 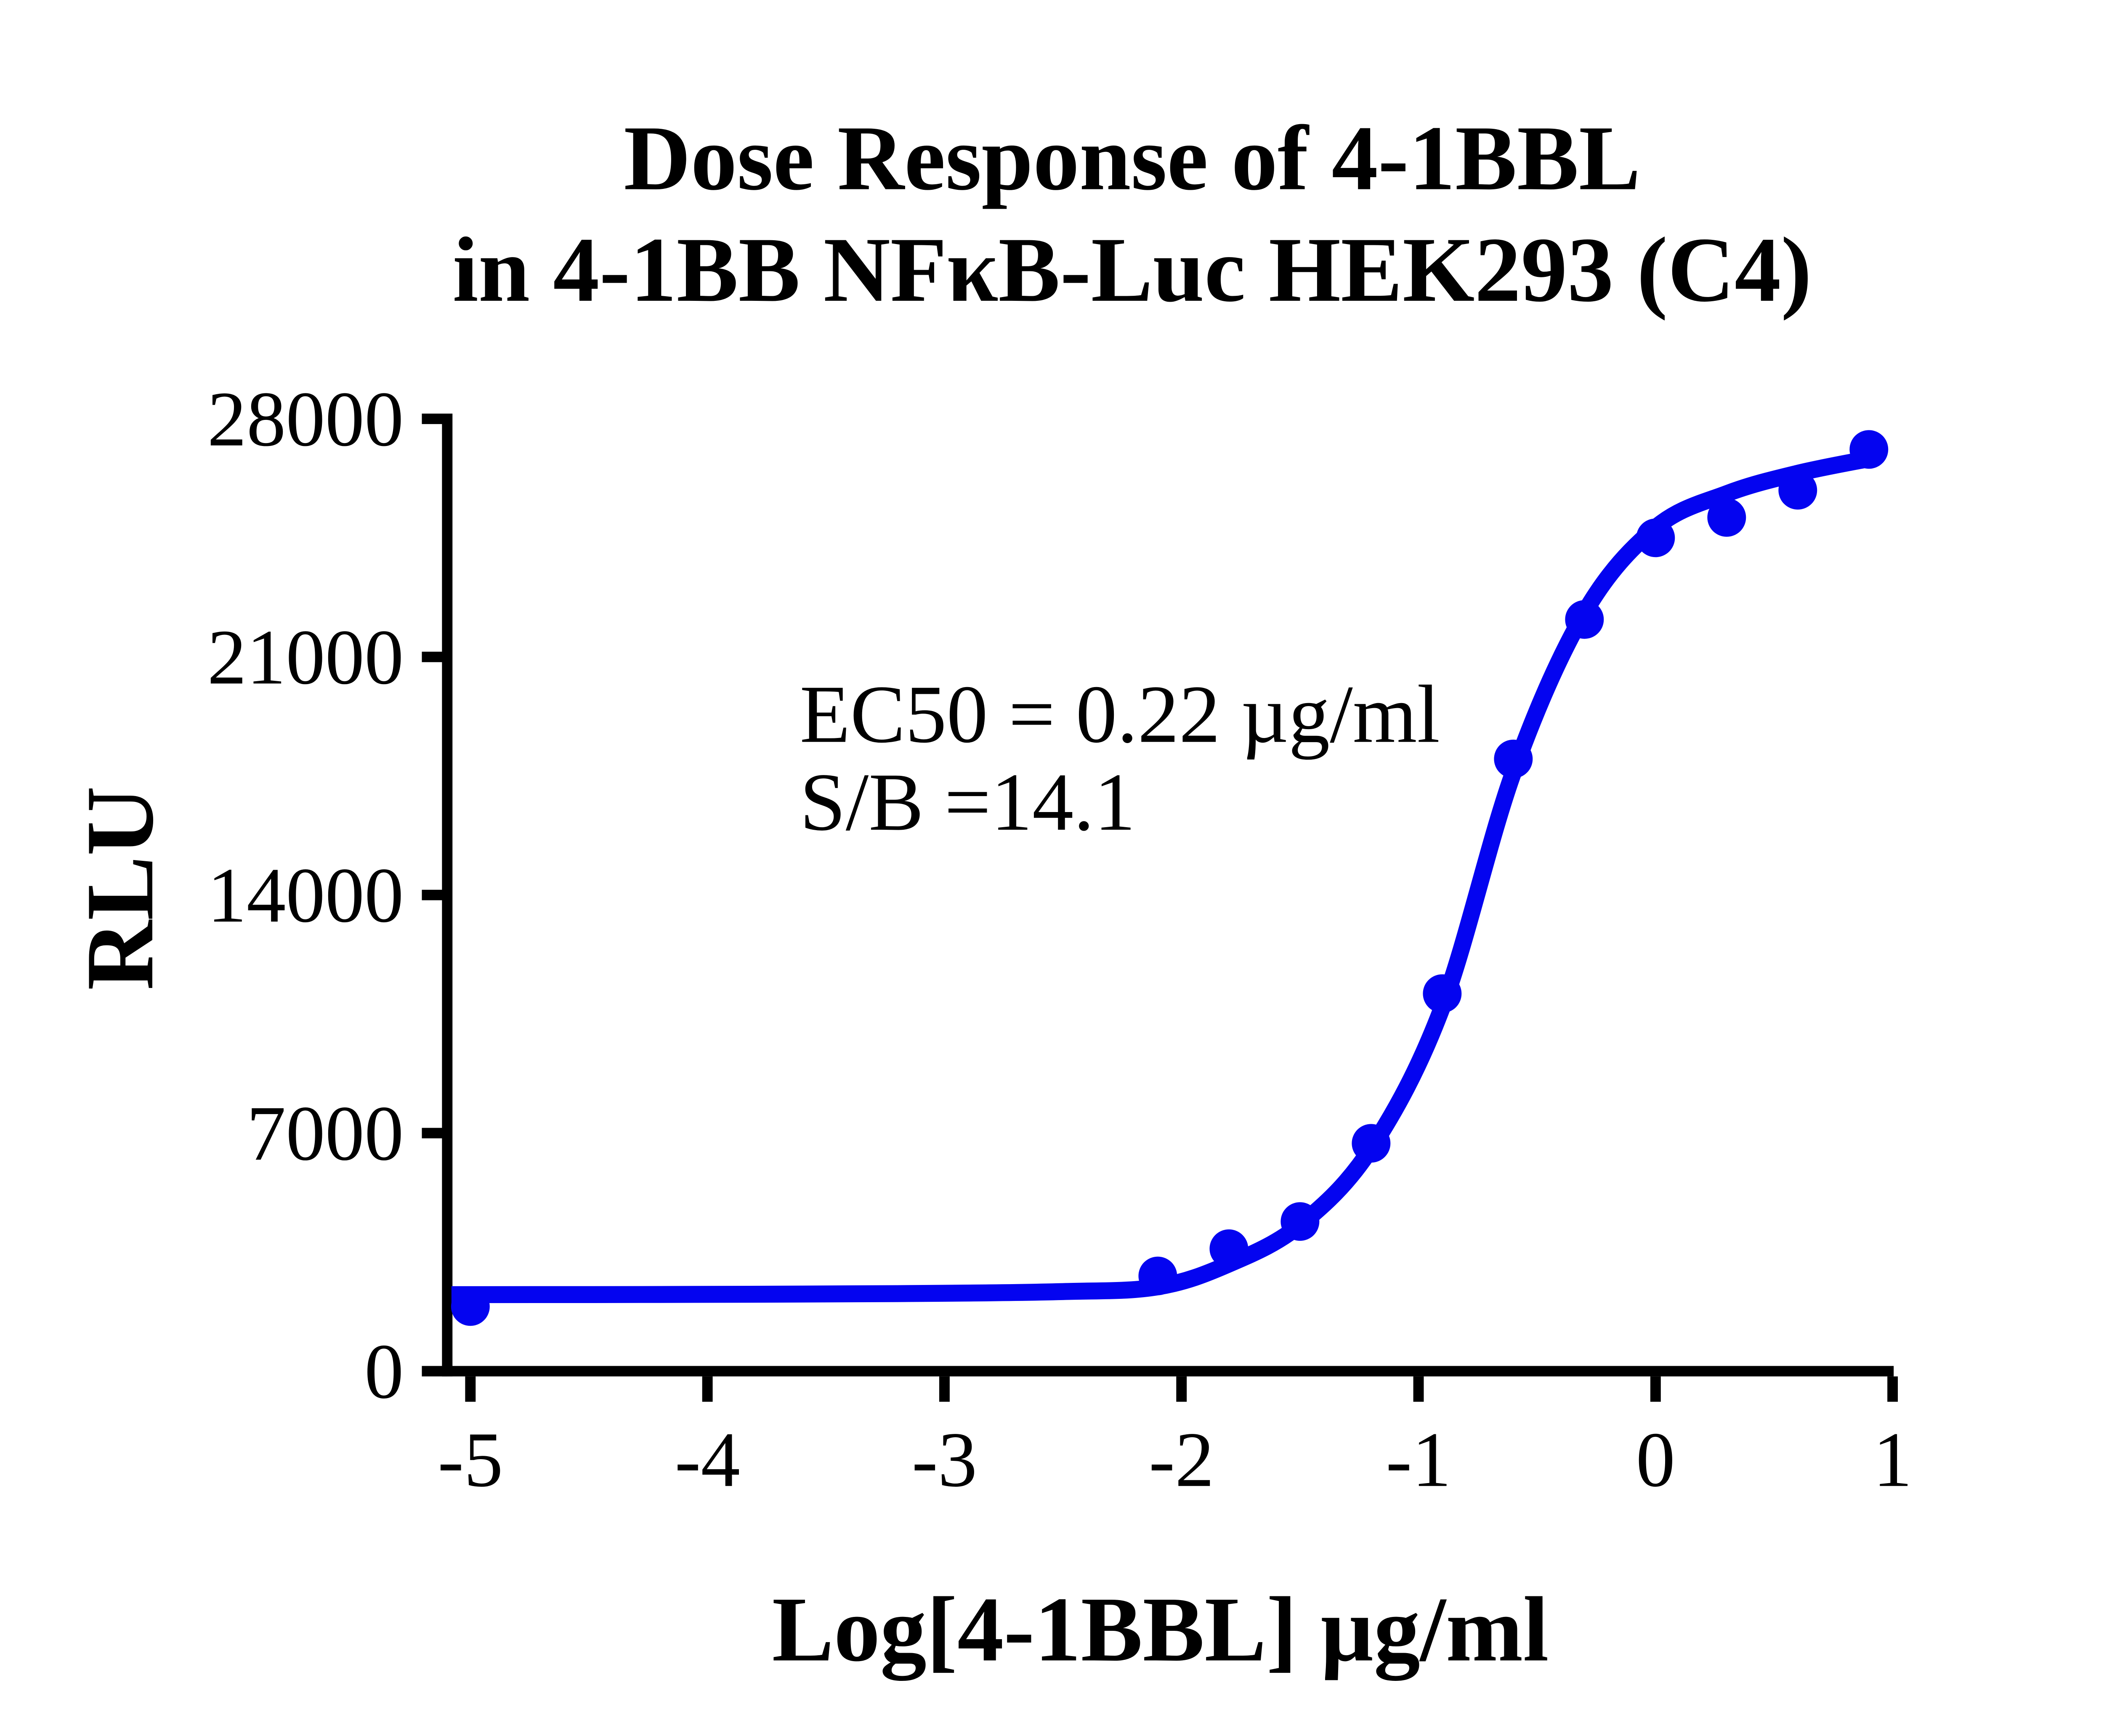 What do you see at coordinates (707, 1460) in the screenshot?
I see `x-tick-label: -4` at bounding box center [707, 1460].